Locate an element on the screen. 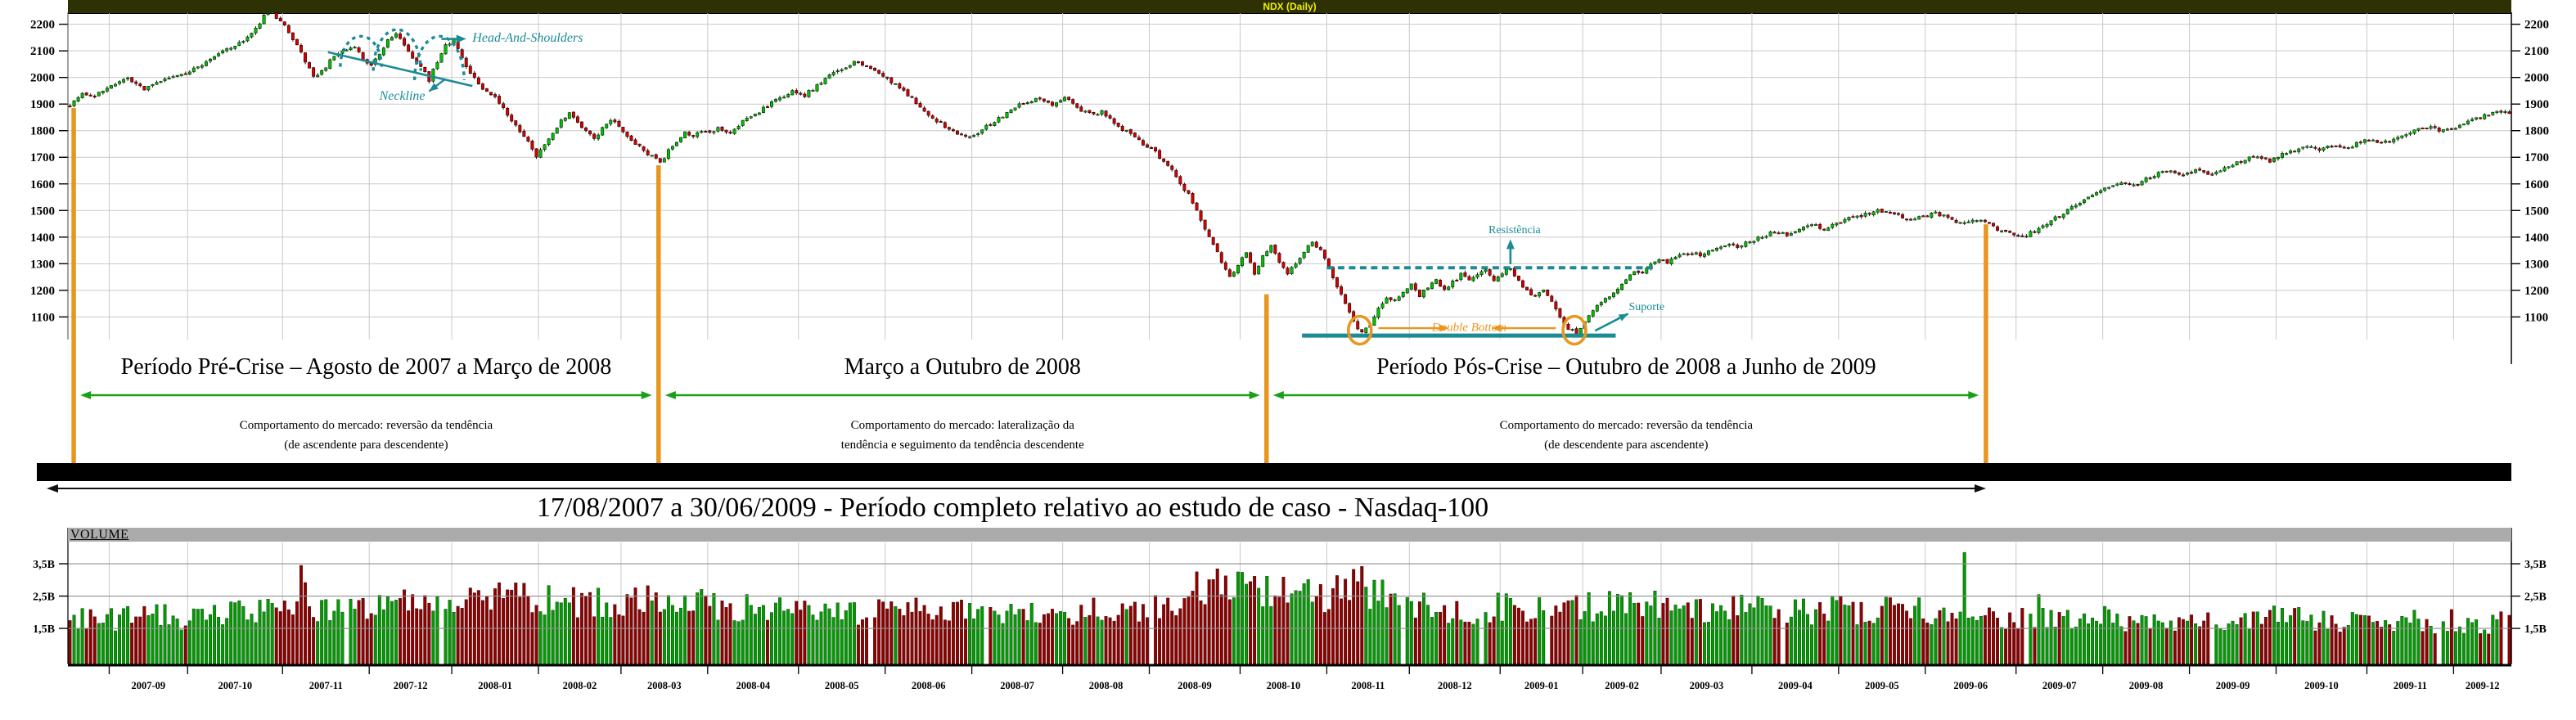 Image resolution: width=2576 pixels, height=720 pixels. svg-text: 2009-08 is located at coordinates (2146, 686).